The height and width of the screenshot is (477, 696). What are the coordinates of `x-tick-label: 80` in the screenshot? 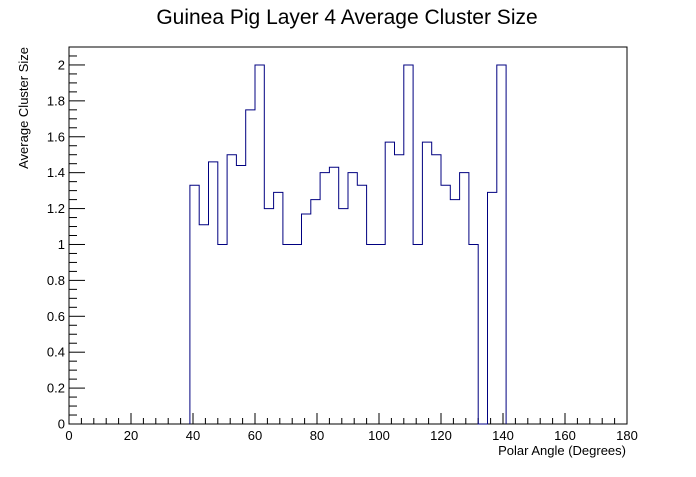 It's located at (317, 435).